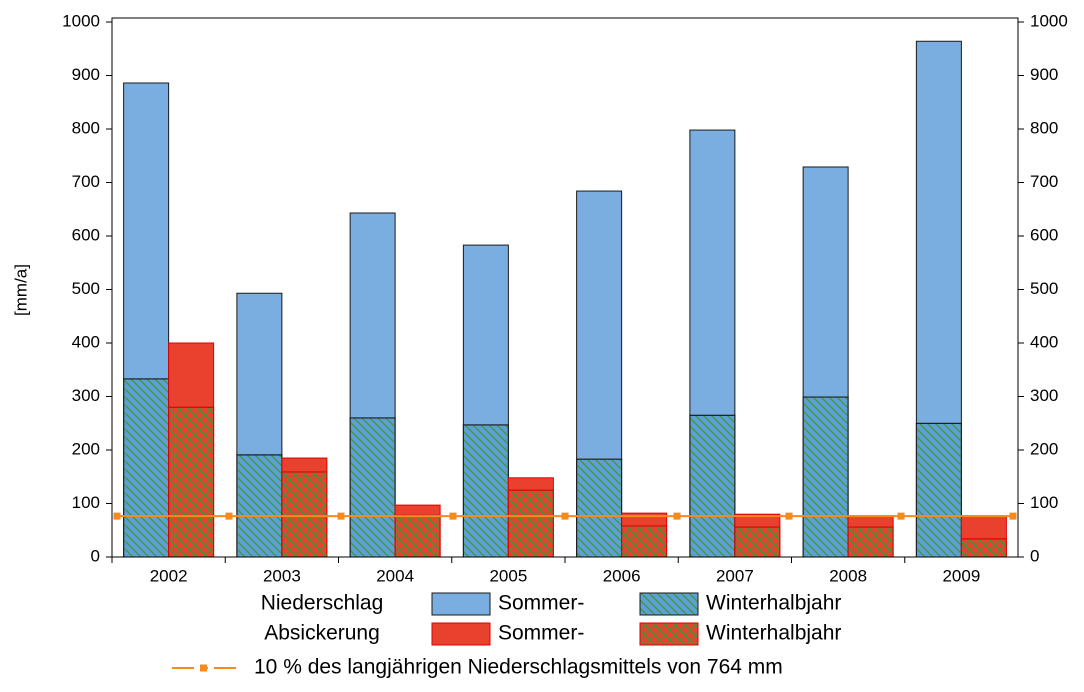 The height and width of the screenshot is (692, 1084). Describe the element at coordinates (1044, 288) in the screenshot. I see `y2-tick-label: 500` at that location.